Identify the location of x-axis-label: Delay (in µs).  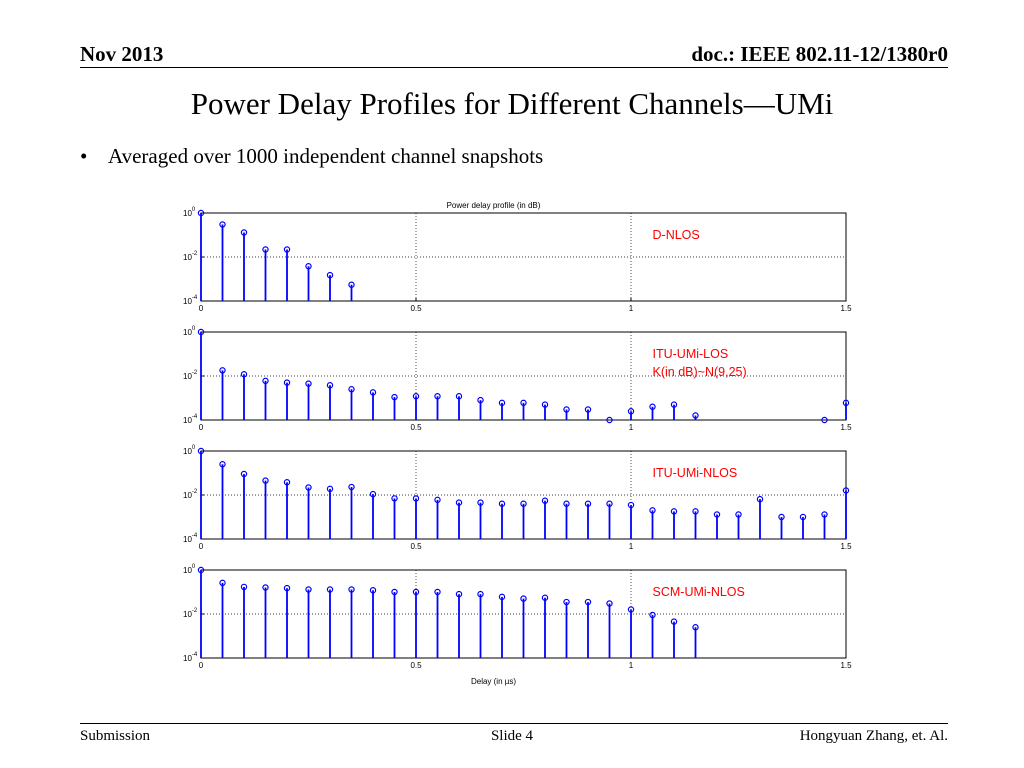
(493, 681).